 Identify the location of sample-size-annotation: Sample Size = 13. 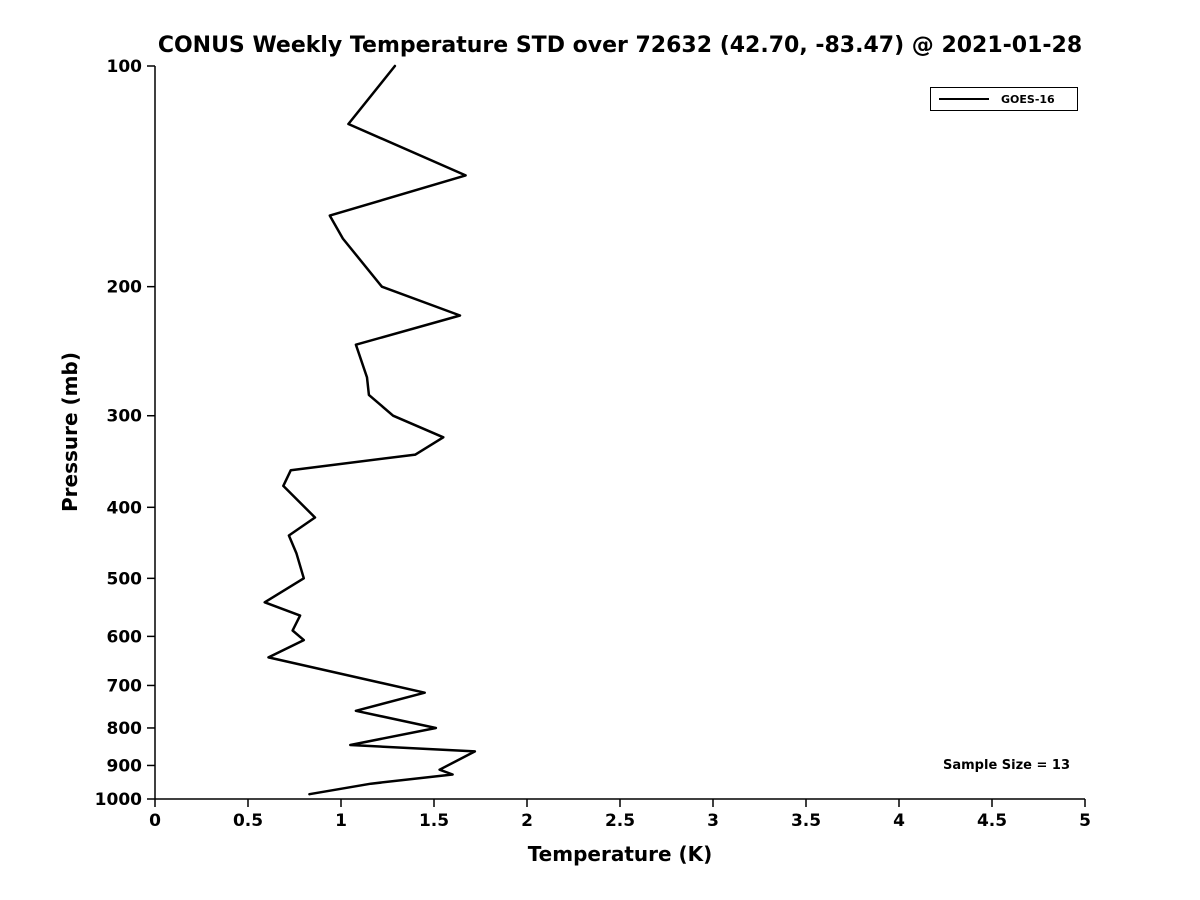
(1007, 765).